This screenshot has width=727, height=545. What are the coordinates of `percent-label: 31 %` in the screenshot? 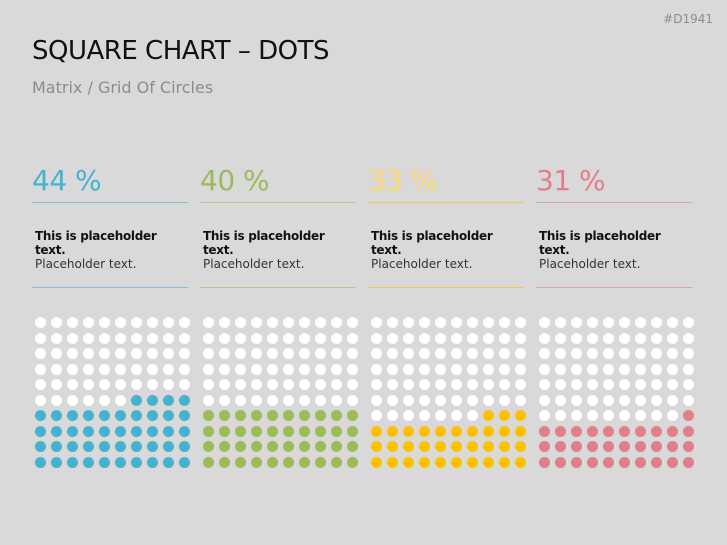 It's located at (571, 180).